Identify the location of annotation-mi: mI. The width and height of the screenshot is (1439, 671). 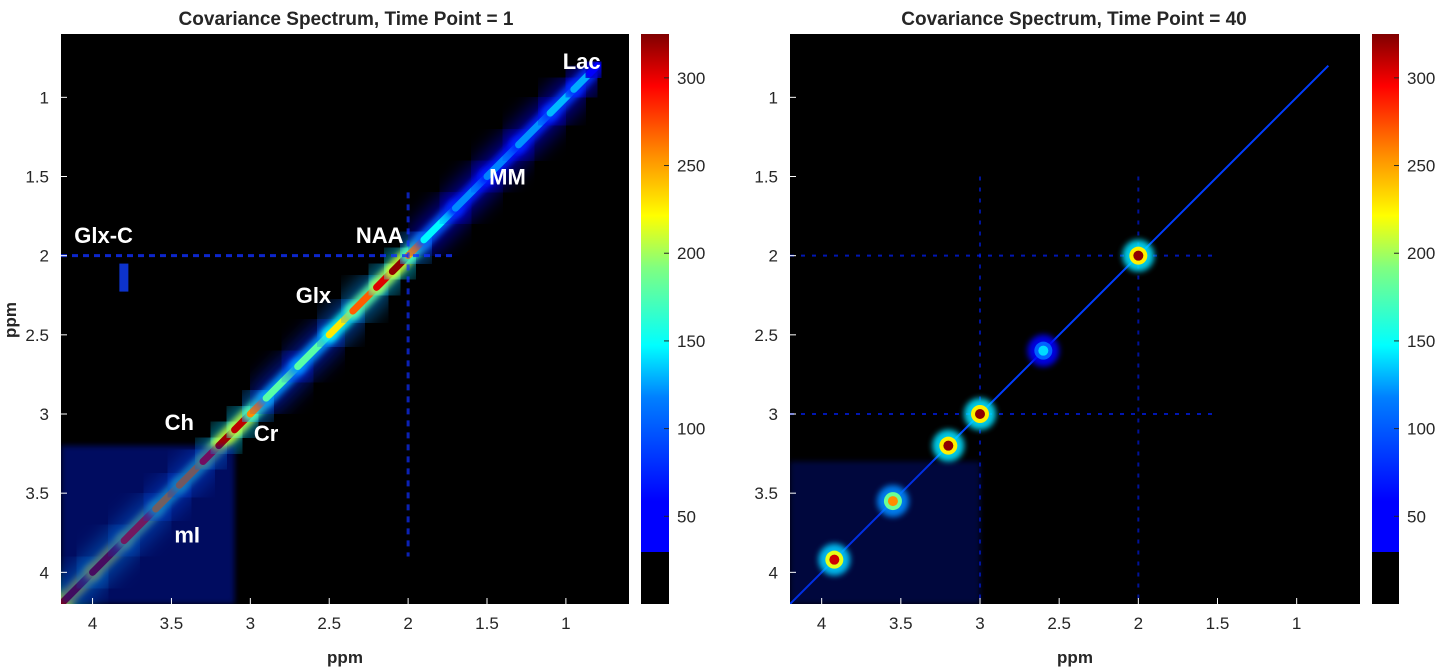
(187, 534).